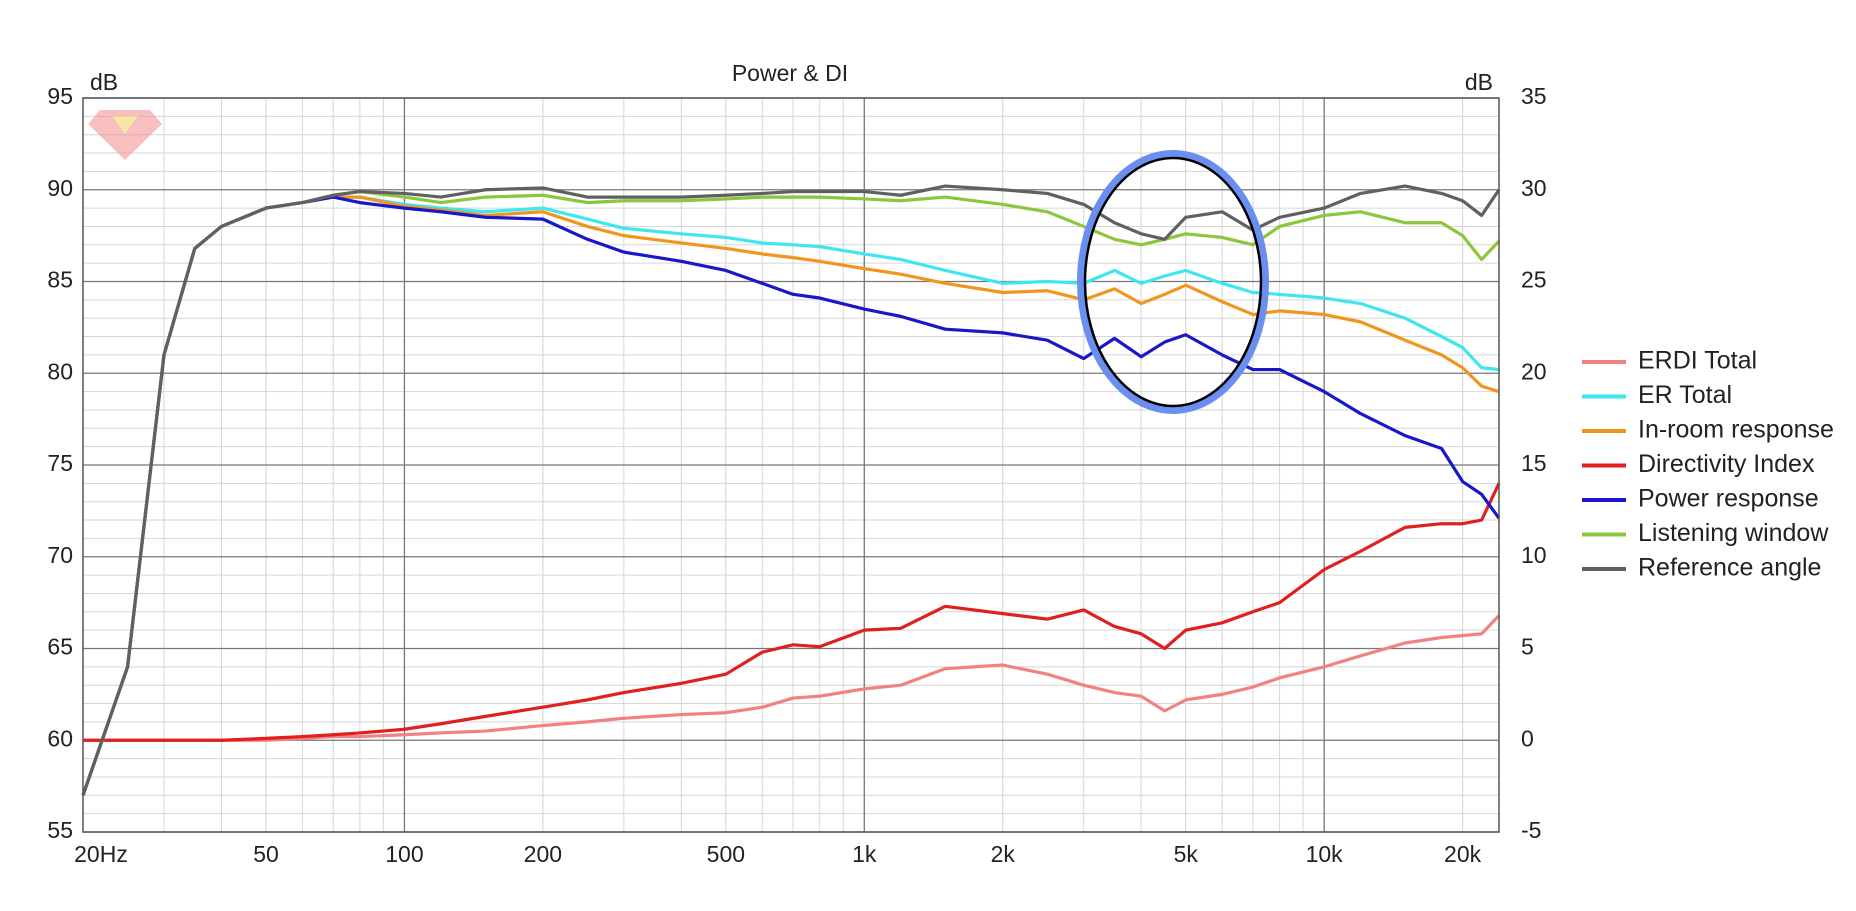 Image resolution: width=1856 pixels, height=911 pixels. What do you see at coordinates (60, 96) in the screenshot?
I see `y-tick-label: 95` at bounding box center [60, 96].